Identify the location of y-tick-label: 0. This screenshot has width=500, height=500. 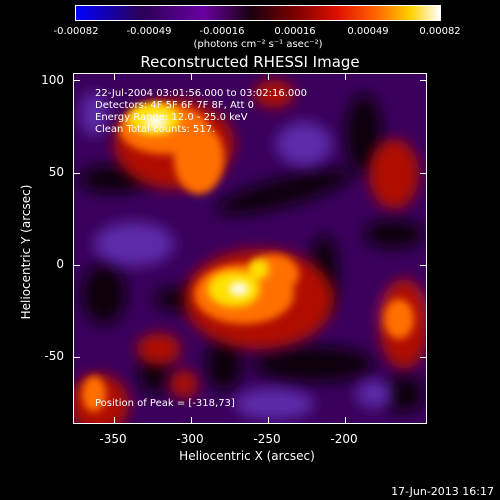
(60, 264).